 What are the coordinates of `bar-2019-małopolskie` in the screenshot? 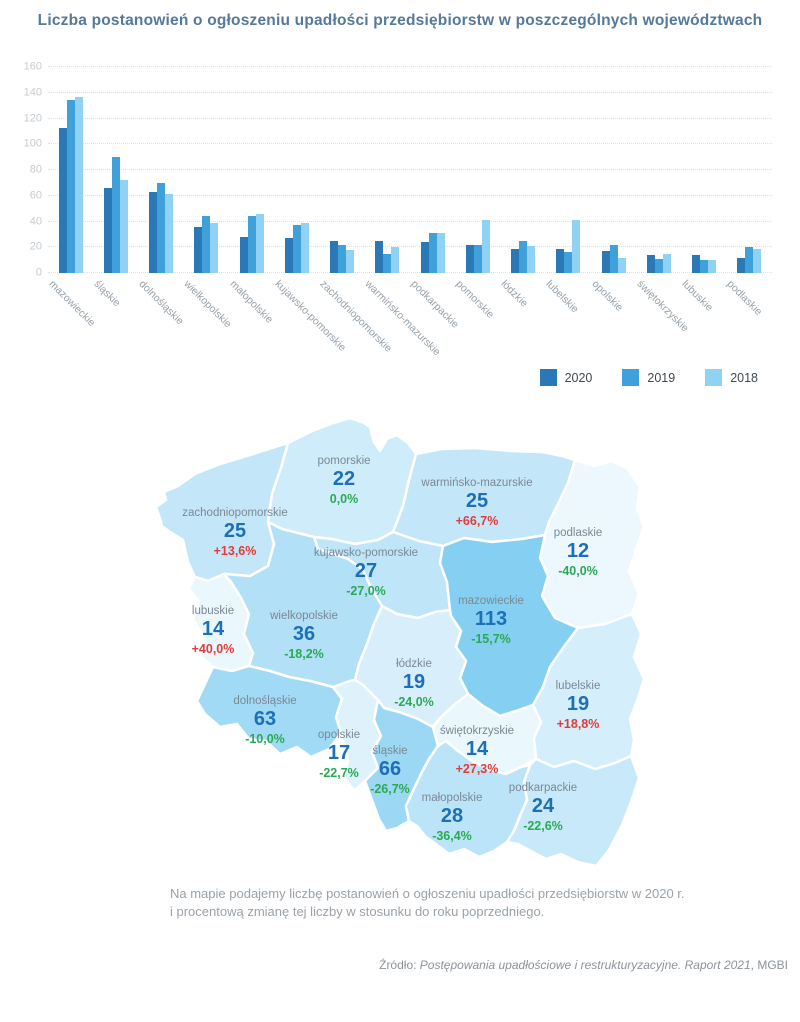 It's located at (251, 244).